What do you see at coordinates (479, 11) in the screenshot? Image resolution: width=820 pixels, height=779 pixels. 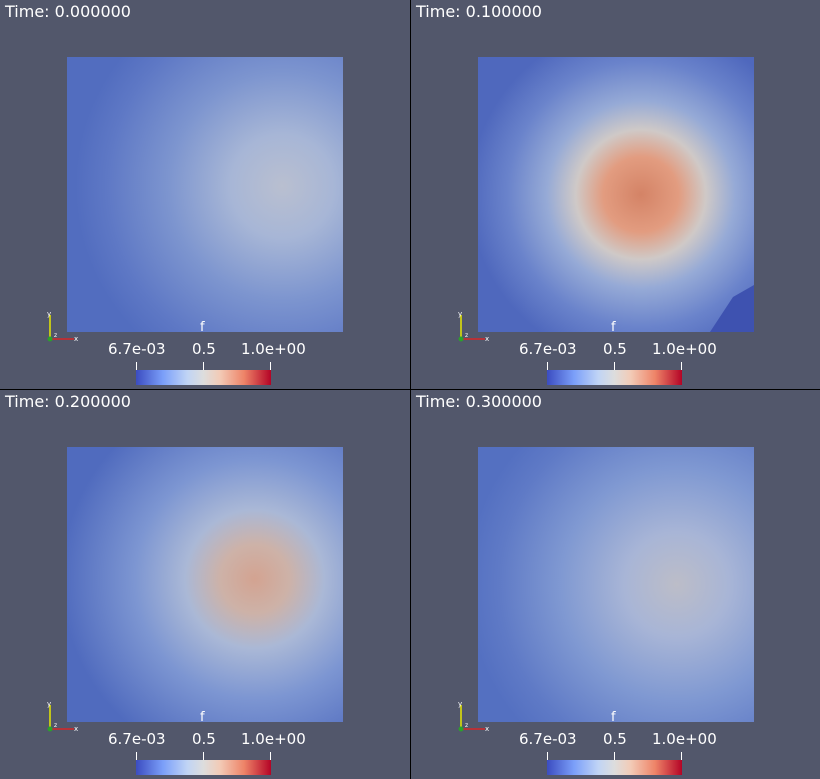 I see `time-annotation: Time: 0.100000` at bounding box center [479, 11].